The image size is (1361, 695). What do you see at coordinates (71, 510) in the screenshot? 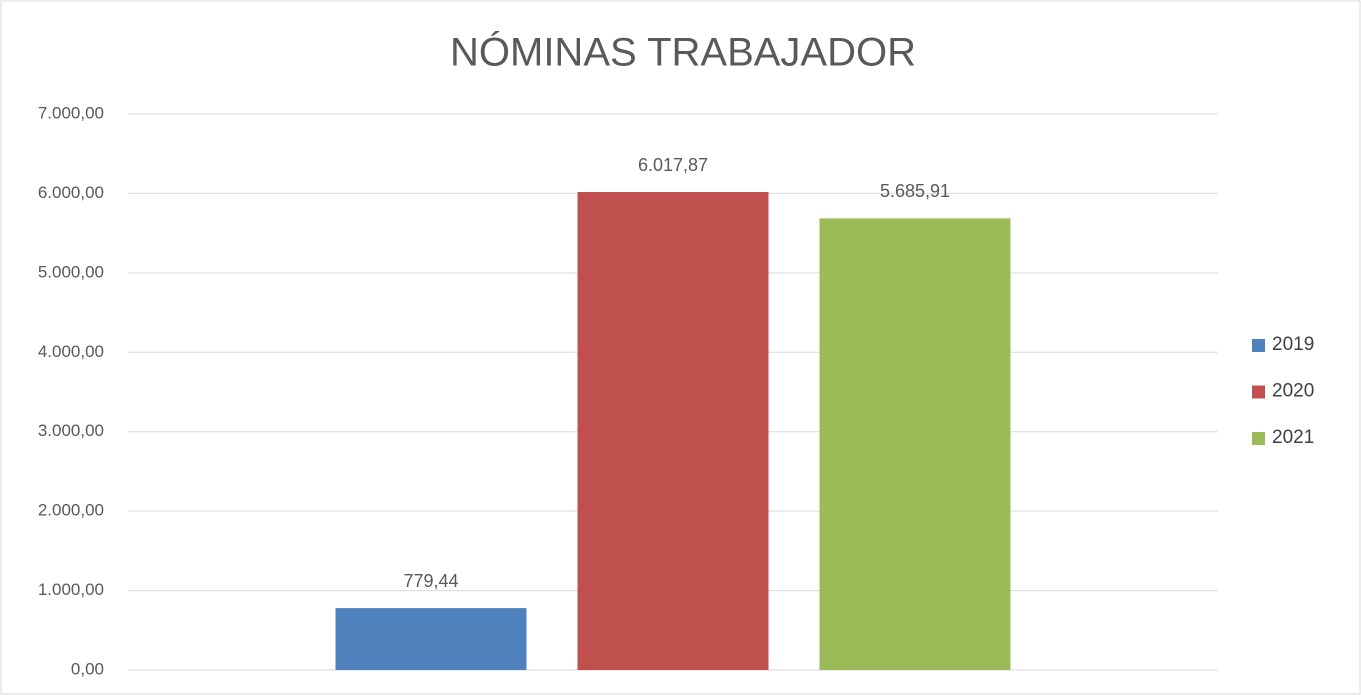
I see `y-tick-label: 2.000,00` at bounding box center [71, 510].